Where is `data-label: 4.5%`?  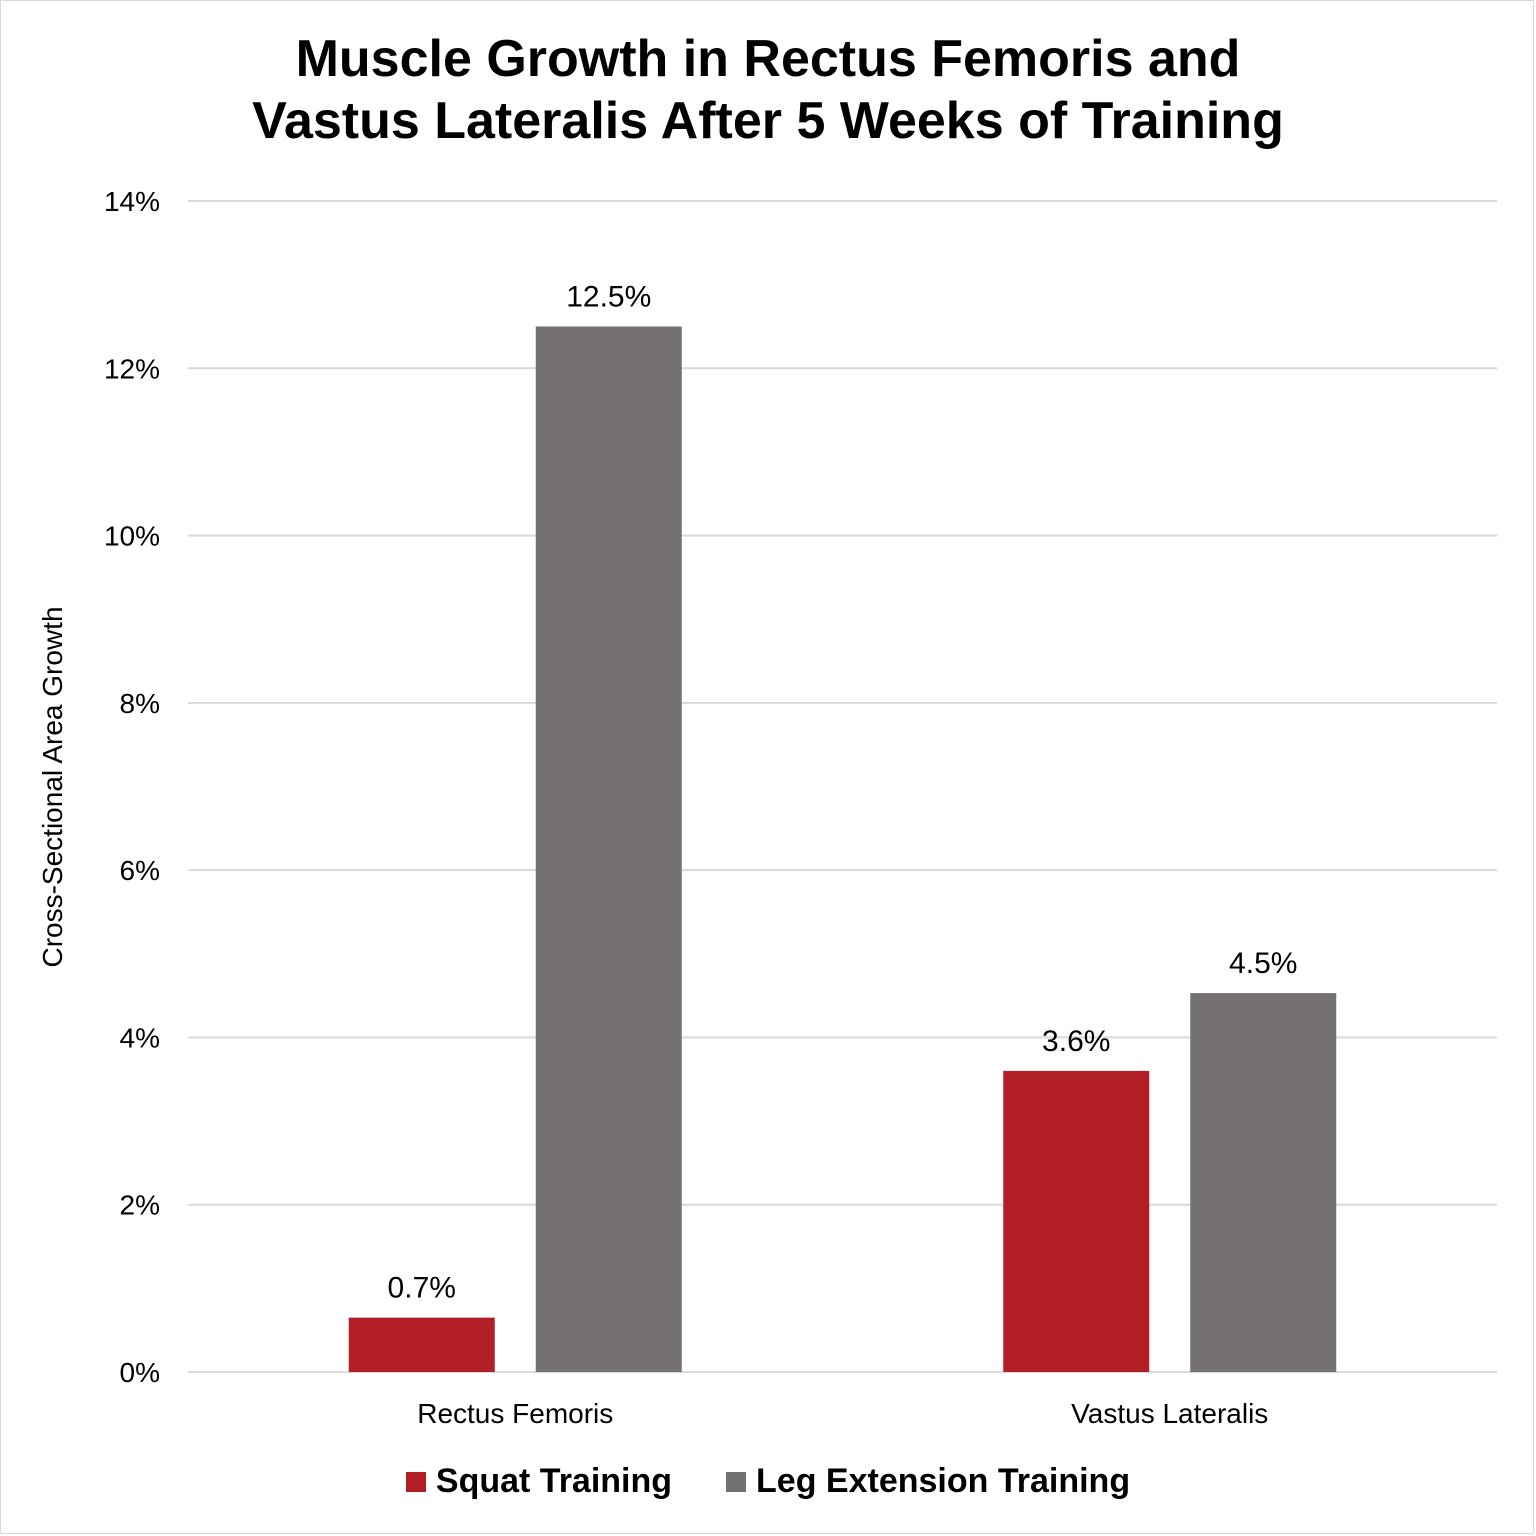 data-label: 4.5% is located at coordinates (1263, 963).